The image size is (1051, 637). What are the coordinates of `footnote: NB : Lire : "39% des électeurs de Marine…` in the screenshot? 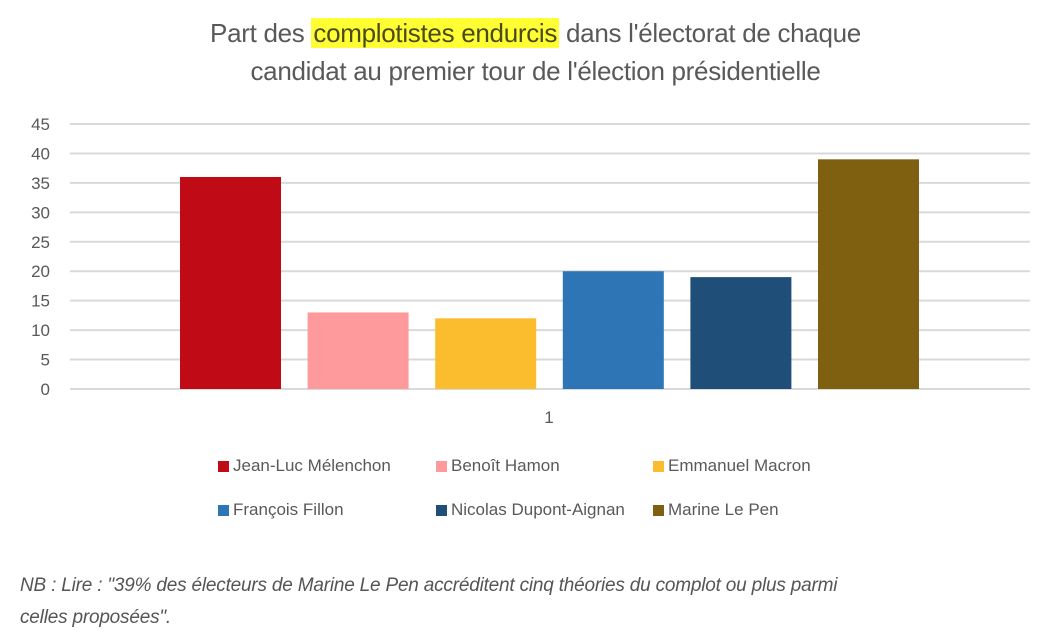 It's located at (535, 602).